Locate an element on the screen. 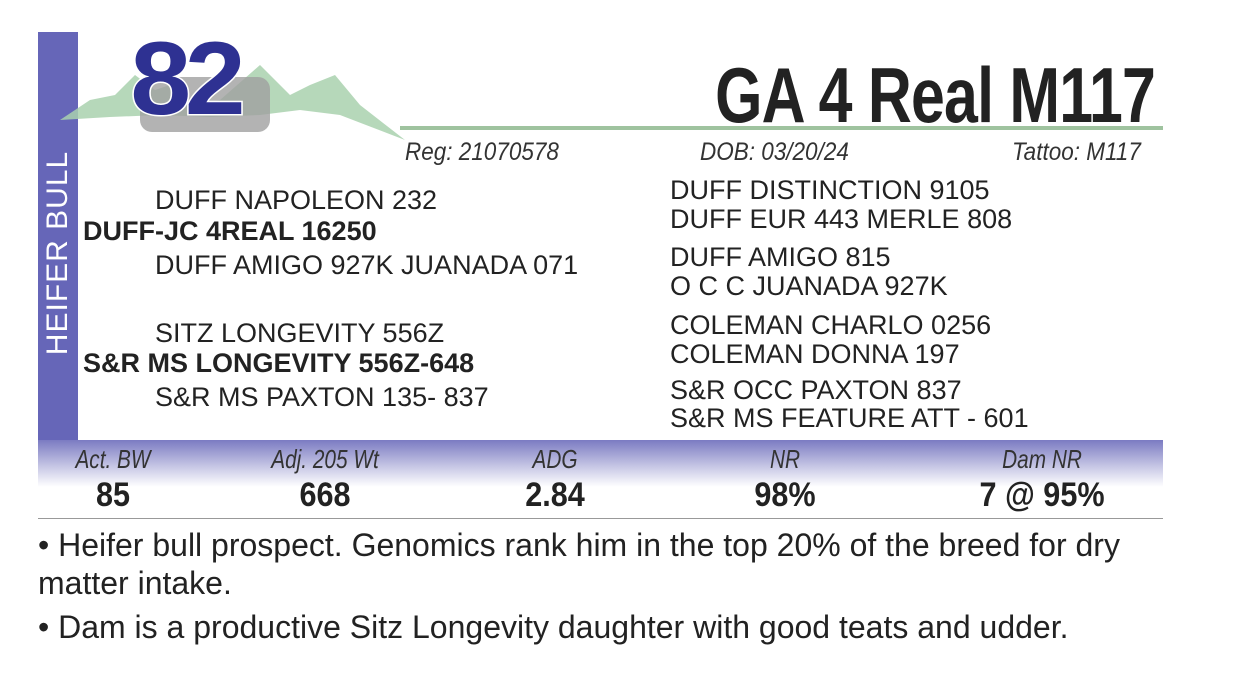  pedigree-ancestor: COLEMAN CHARLO 0256 is located at coordinates (831, 325).